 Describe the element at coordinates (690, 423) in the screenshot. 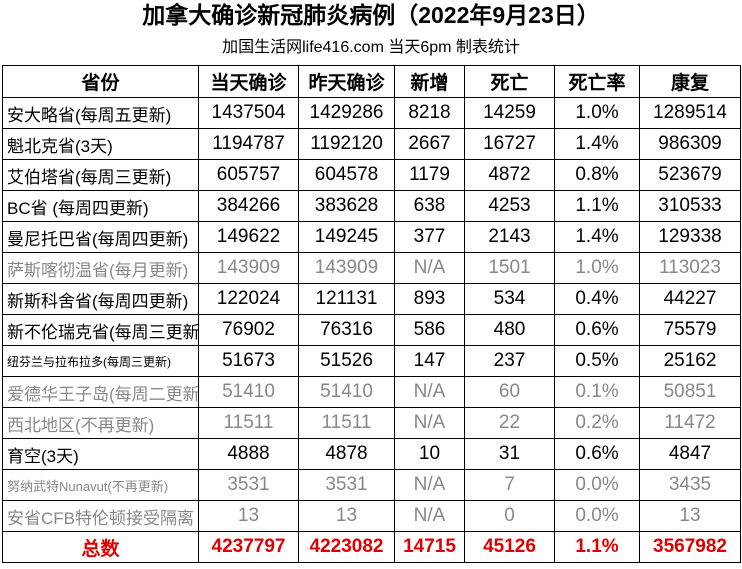

I see `value-cell: 11472` at that location.